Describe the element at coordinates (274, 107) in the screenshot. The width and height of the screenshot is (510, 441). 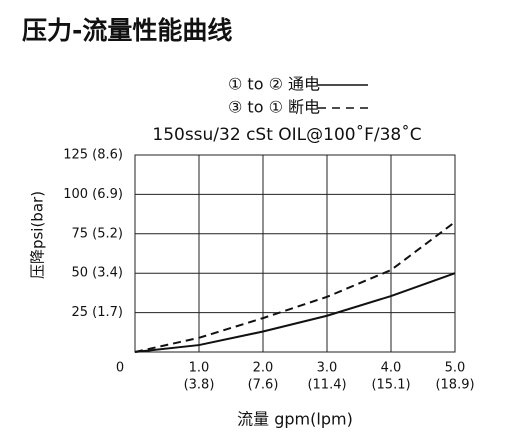
I see `legend-label: ③ to ① 断电` at that location.